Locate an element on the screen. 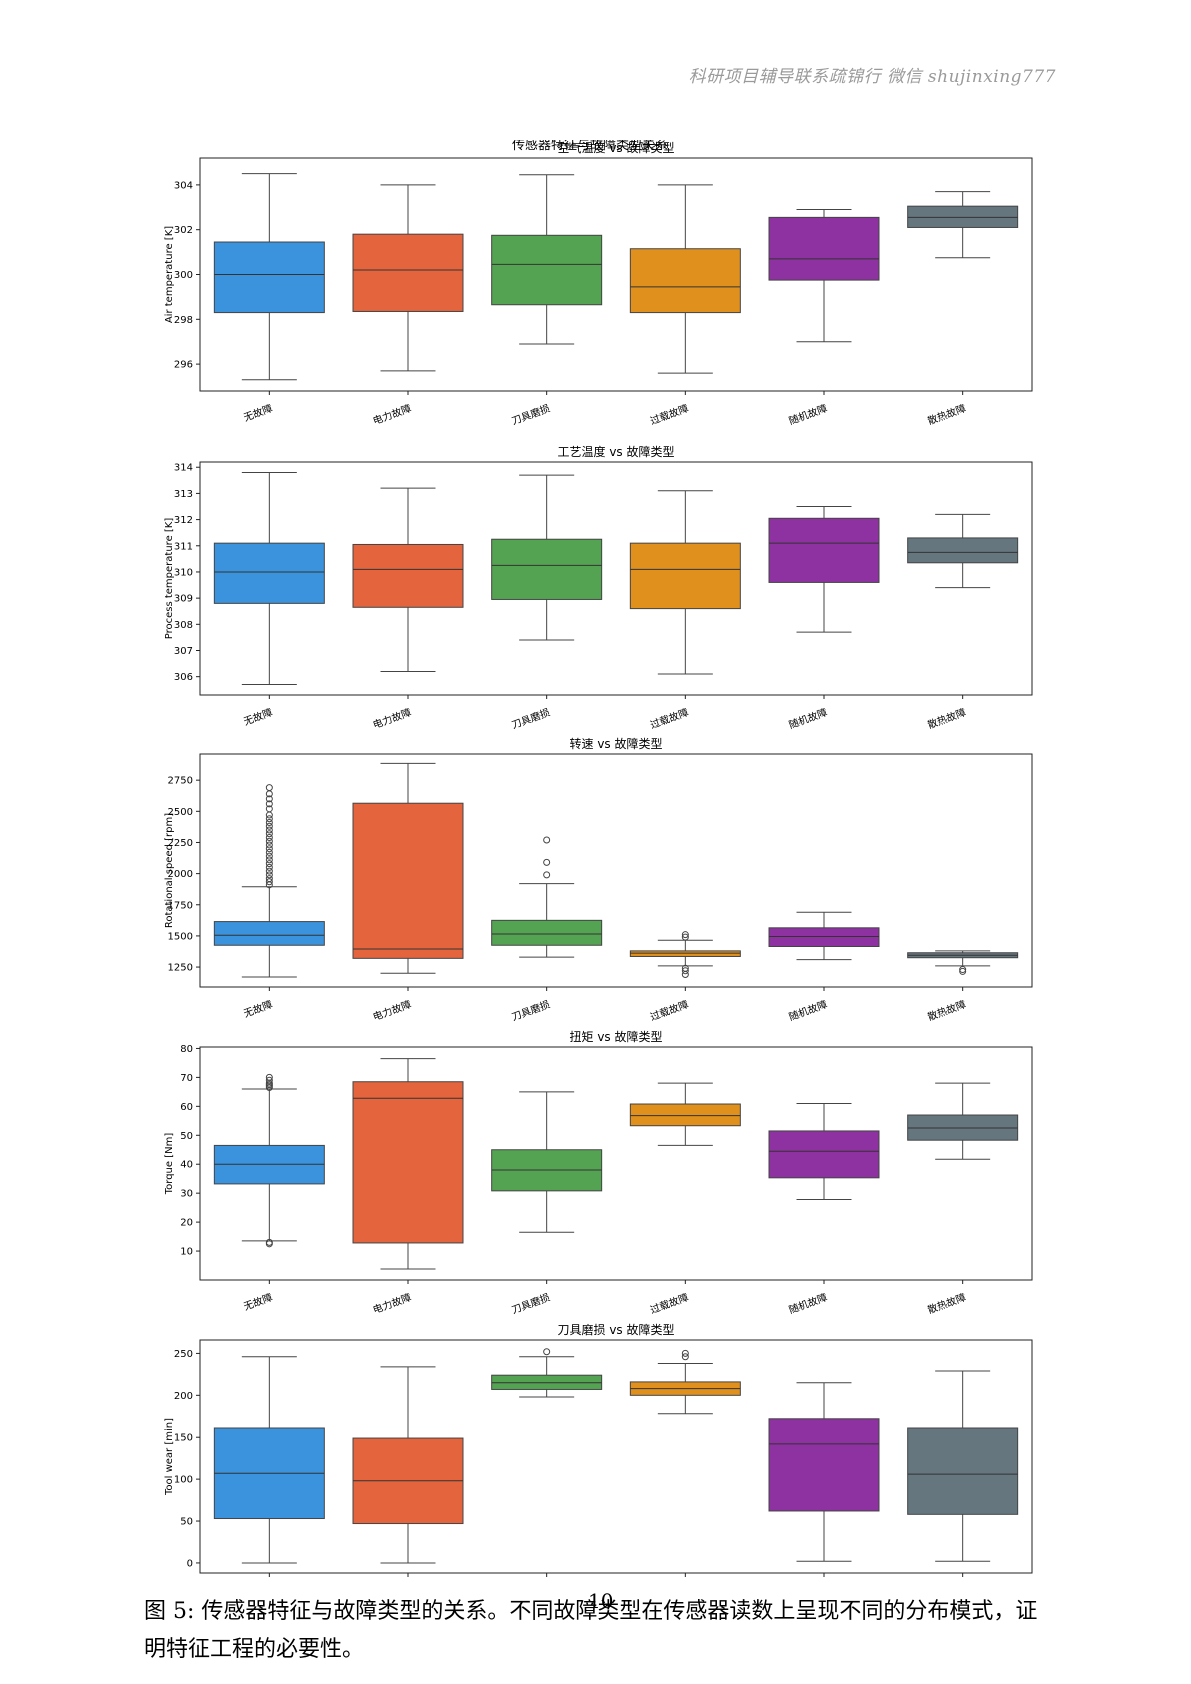 The width and height of the screenshot is (1191, 1684). plot-frame is located at coordinates (616, 870).